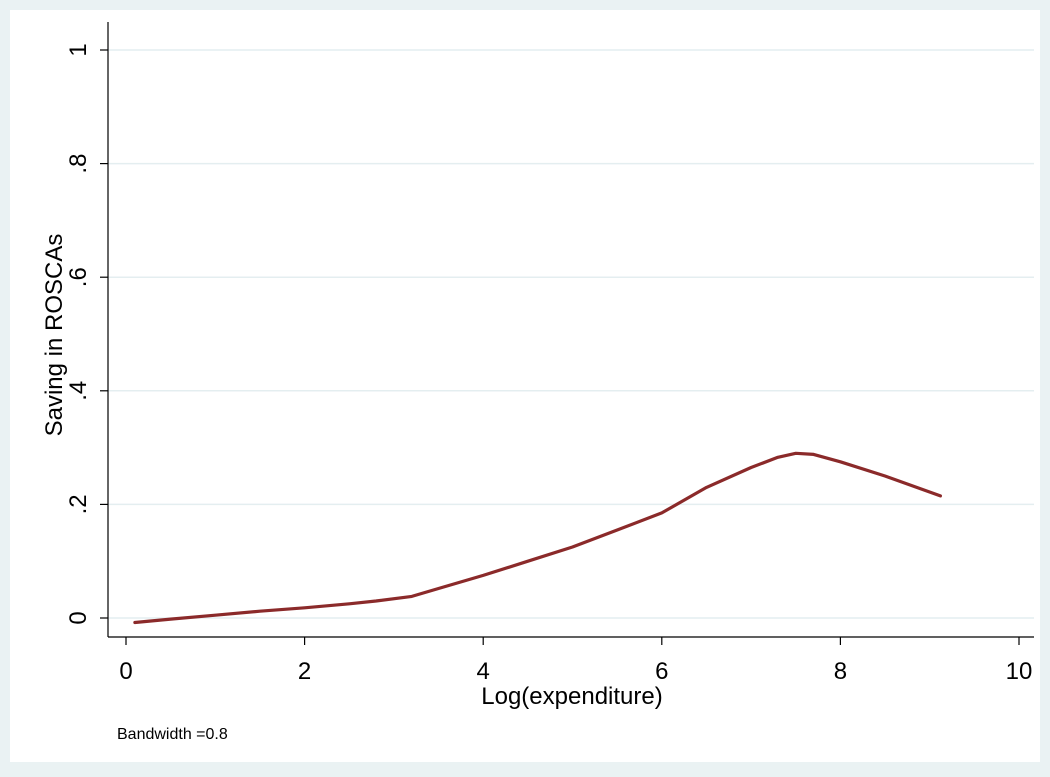 The width and height of the screenshot is (1050, 777). I want to click on x-tick-label: 8, so click(840, 671).